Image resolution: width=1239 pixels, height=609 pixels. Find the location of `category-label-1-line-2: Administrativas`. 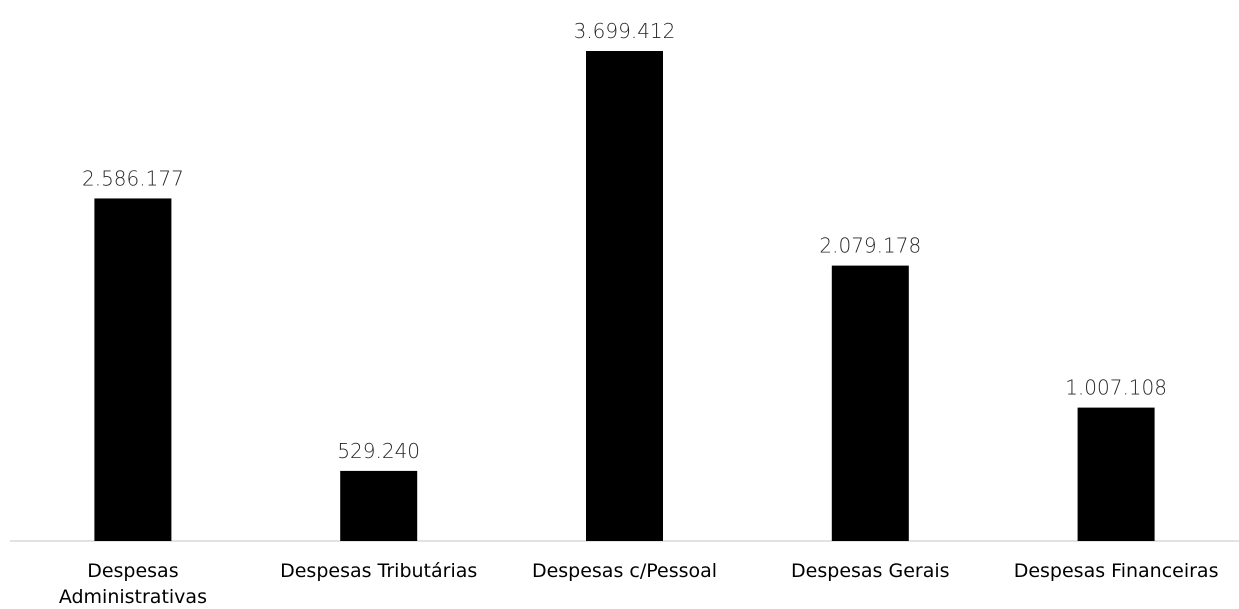

category-label-1-line-2: Administrativas is located at coordinates (133, 597).